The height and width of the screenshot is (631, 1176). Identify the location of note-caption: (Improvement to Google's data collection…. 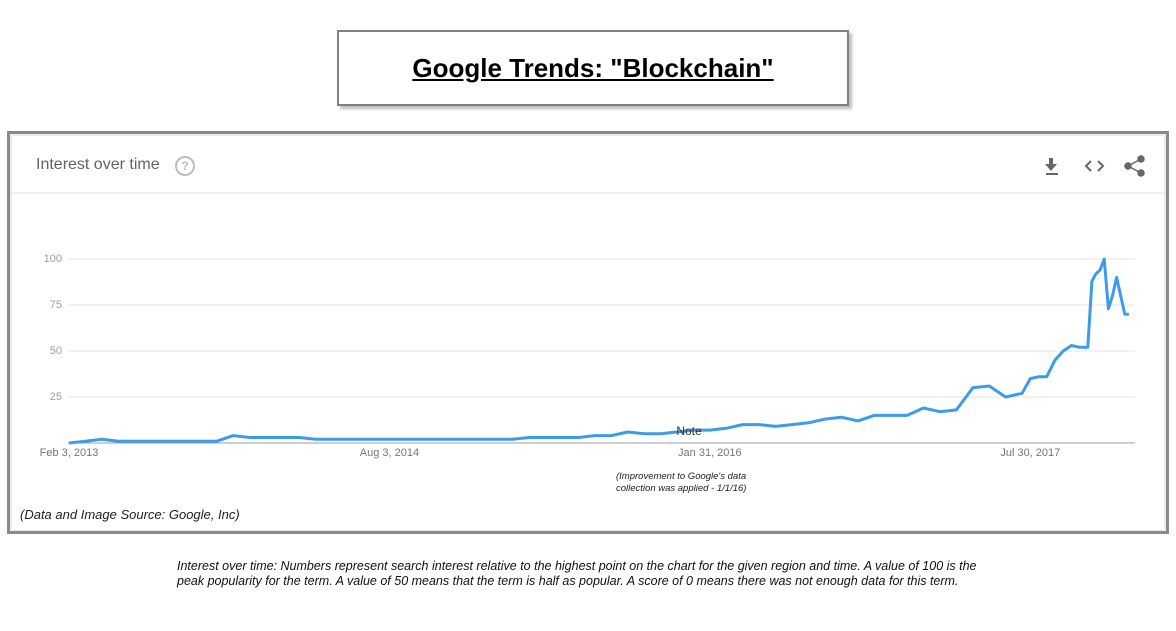
(681, 482).